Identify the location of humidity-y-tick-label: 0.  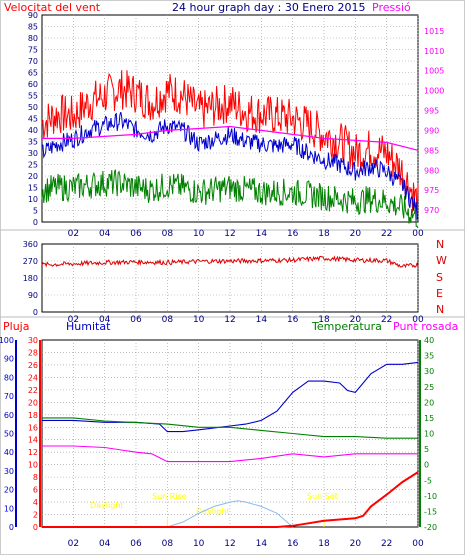
(11, 527).